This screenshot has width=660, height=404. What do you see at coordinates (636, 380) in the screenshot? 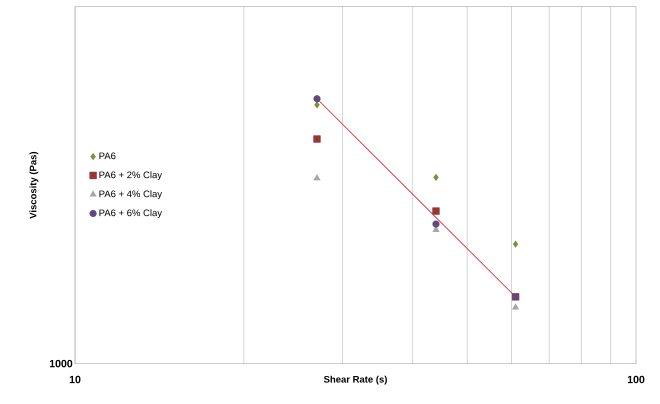
I see `x-tick-label: 100` at bounding box center [636, 380].